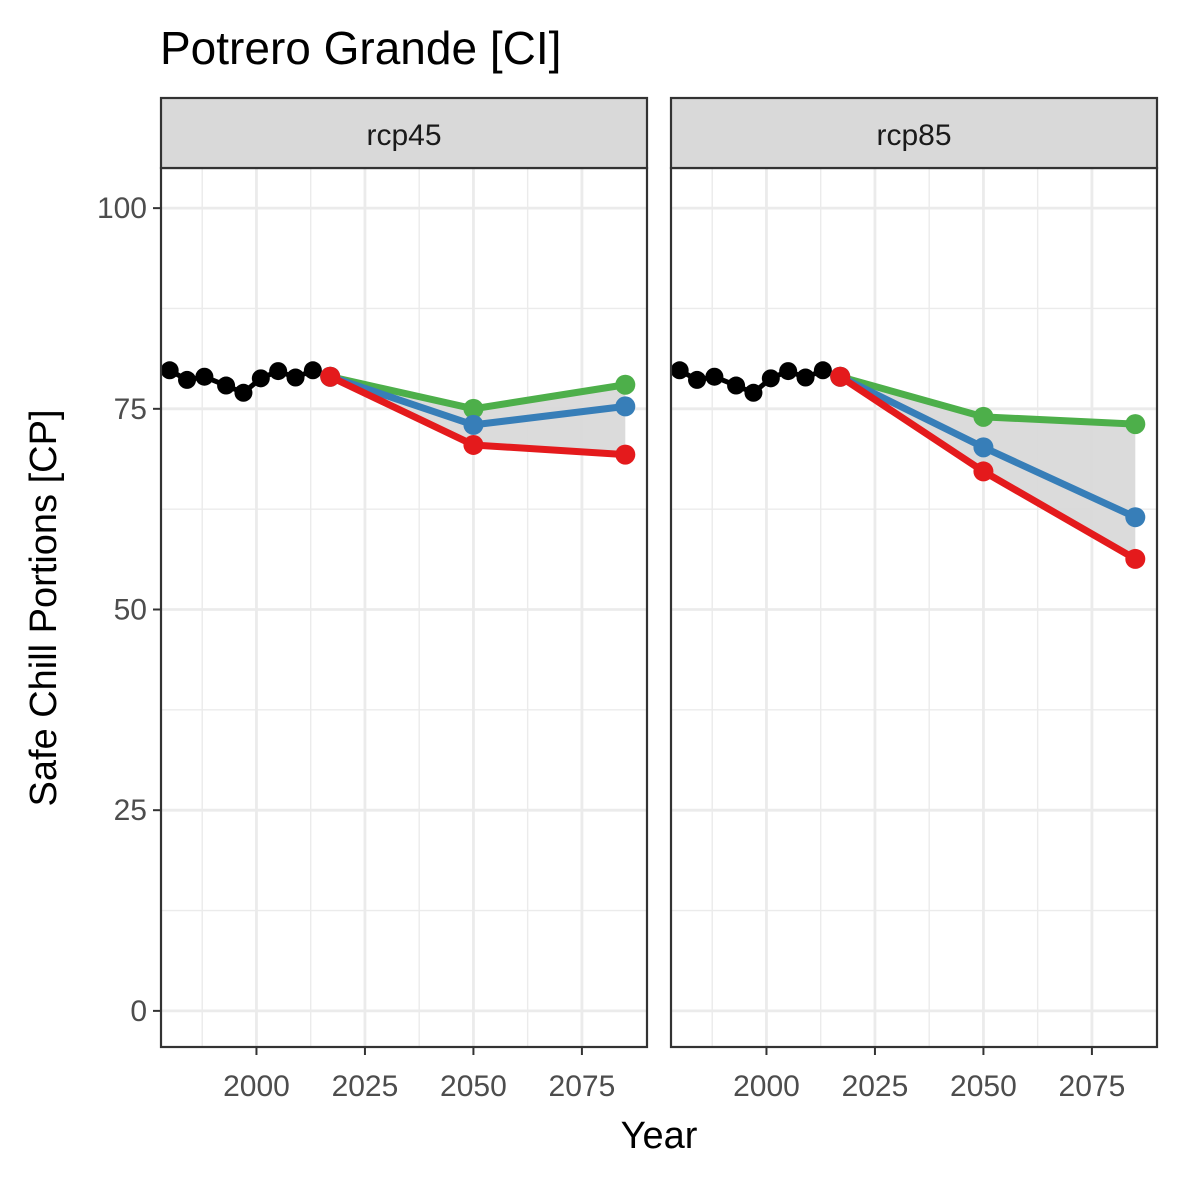  What do you see at coordinates (403, 135) in the screenshot?
I see `facet-strip-label: rcp45` at bounding box center [403, 135].